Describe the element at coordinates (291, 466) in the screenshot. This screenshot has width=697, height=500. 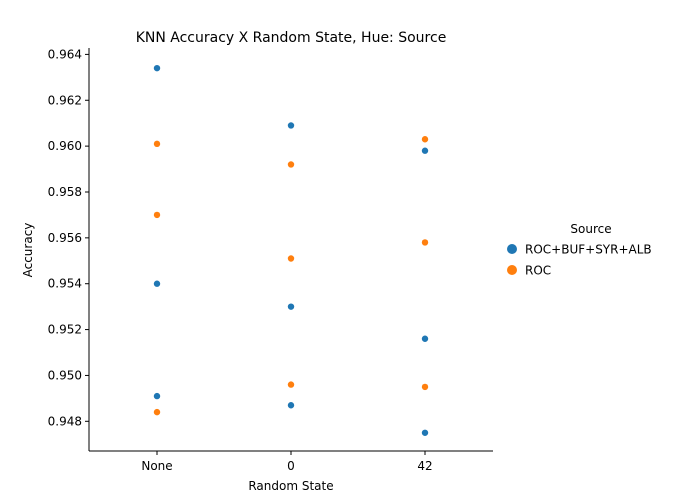
I see `x-tick-label: 0` at that location.